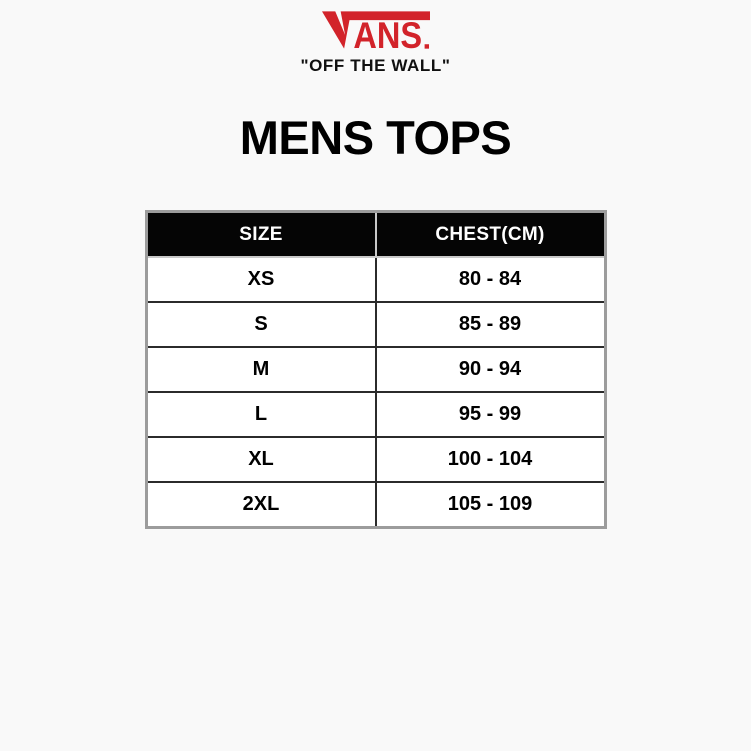  I want to click on brand-tagline: "OFF THE WALL", so click(375, 65).